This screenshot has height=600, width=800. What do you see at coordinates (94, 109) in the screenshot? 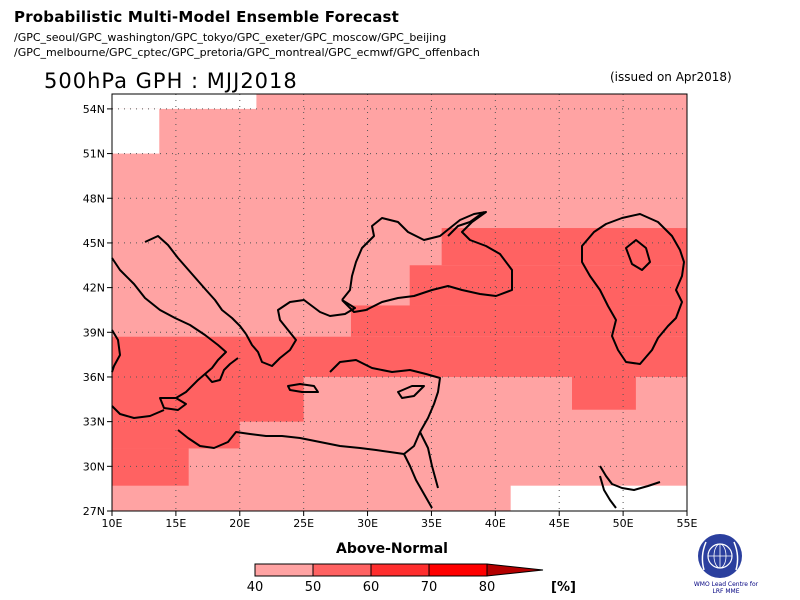
I see `lat-tick-label: 54N` at bounding box center [94, 109].